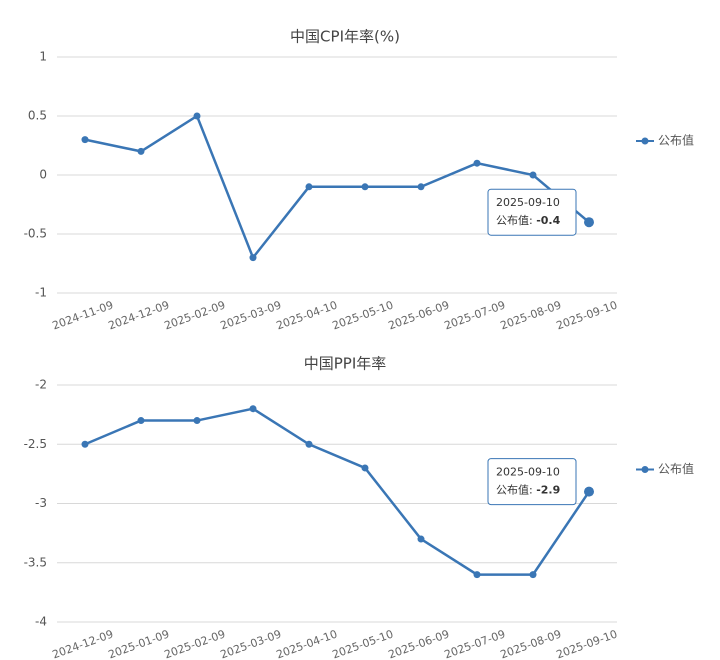 The height and width of the screenshot is (660, 720). Describe the element at coordinates (41, 293) in the screenshot. I see `y-tick-label: -1` at that location.